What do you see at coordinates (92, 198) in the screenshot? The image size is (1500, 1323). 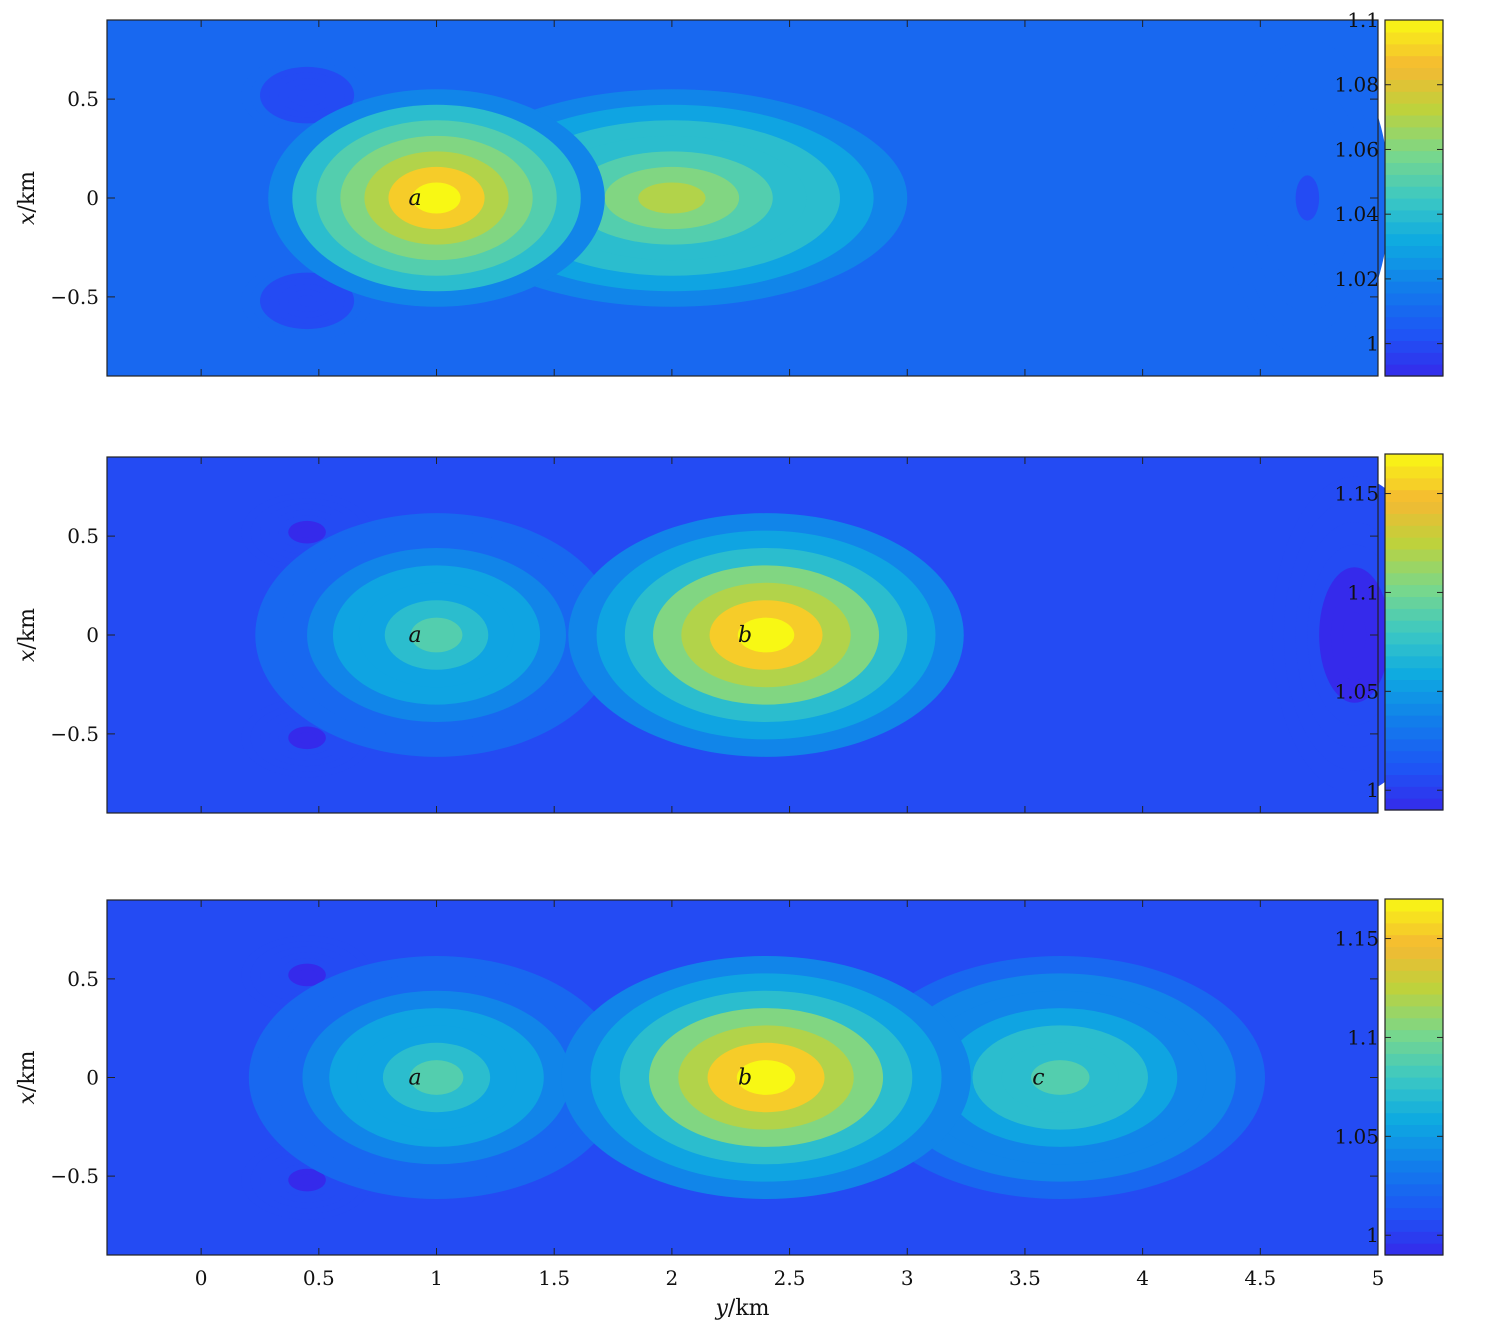 I see `y-tick-label: 0` at bounding box center [92, 198].